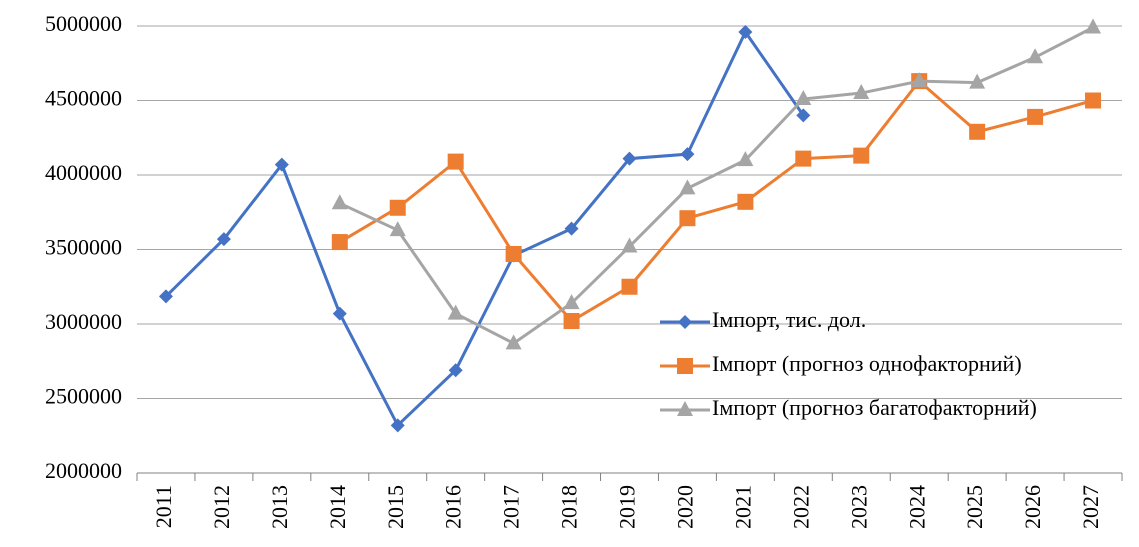 This screenshot has width=1139, height=547. Describe the element at coordinates (83, 321) in the screenshot. I see `y-tick-label: 3000000` at that location.